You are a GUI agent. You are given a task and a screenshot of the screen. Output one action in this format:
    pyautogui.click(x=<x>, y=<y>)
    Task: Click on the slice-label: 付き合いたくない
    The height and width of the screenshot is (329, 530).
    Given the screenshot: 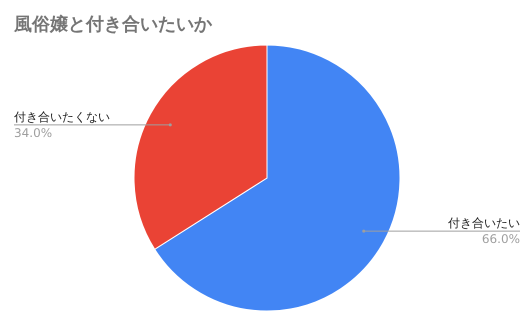 What is the action you would take?
    pyautogui.click(x=61, y=117)
    